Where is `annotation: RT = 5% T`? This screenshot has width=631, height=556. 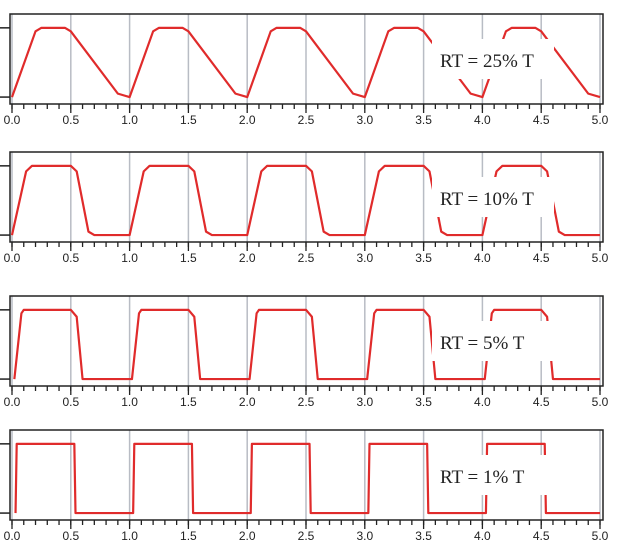 annotation: RT = 5% T is located at coordinates (482, 343).